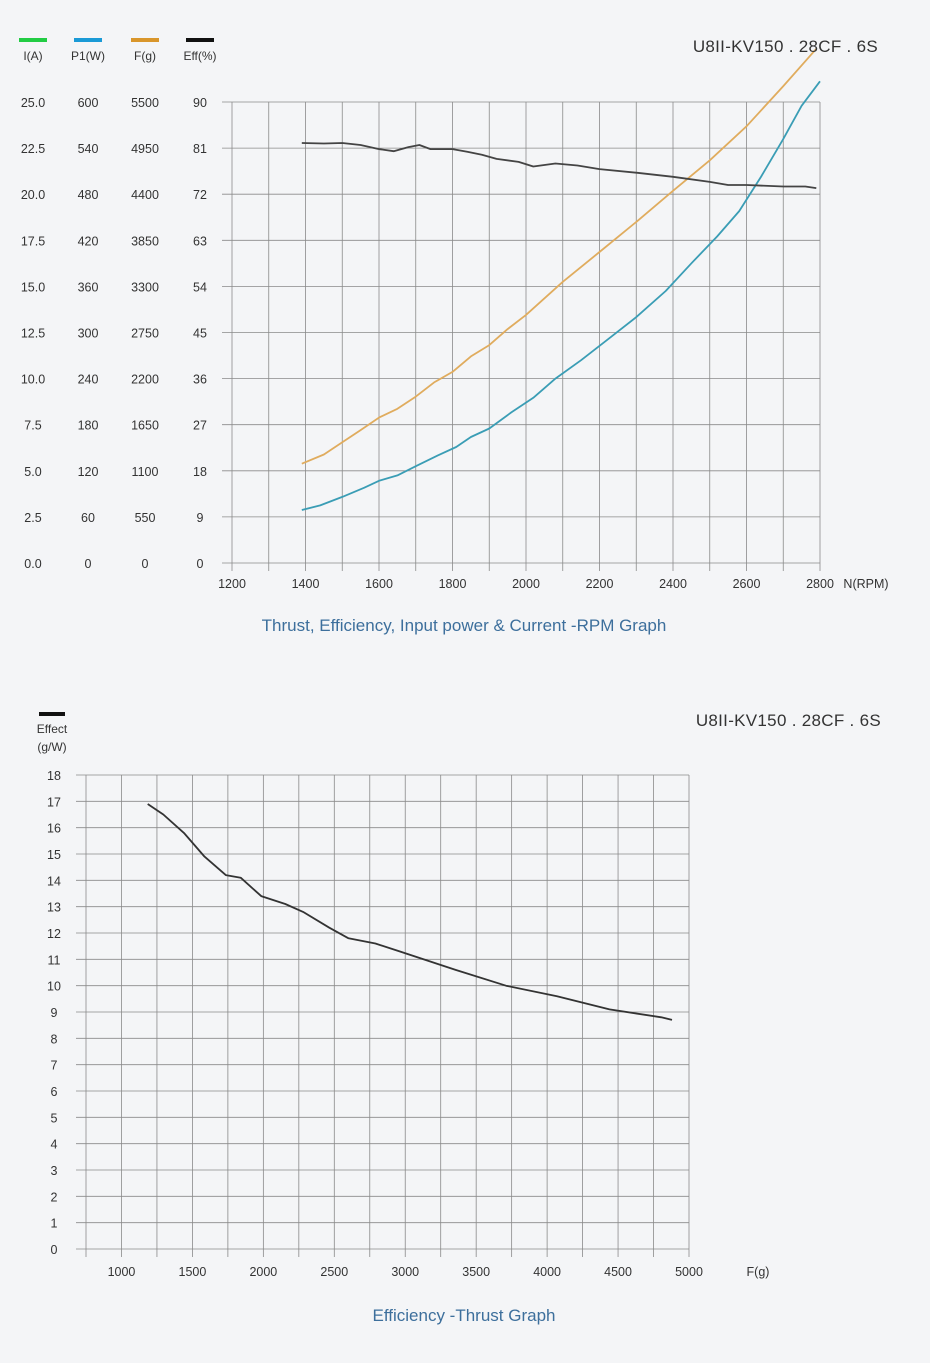 This screenshot has width=930, height=1363. I want to click on legend-label: I(A), so click(32, 56).